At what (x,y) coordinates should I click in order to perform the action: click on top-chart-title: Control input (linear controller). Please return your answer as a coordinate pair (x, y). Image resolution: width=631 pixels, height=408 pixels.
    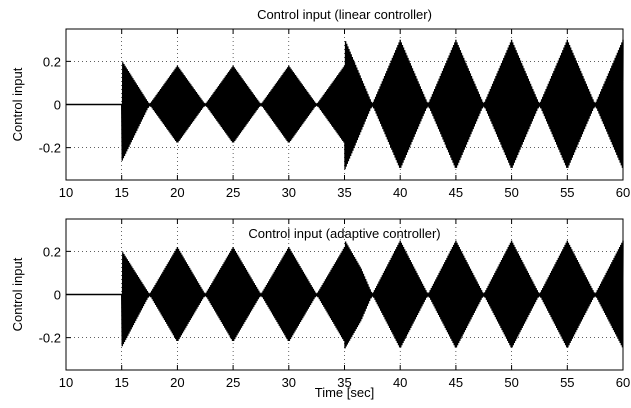
    Looking at the image, I should click on (344, 14).